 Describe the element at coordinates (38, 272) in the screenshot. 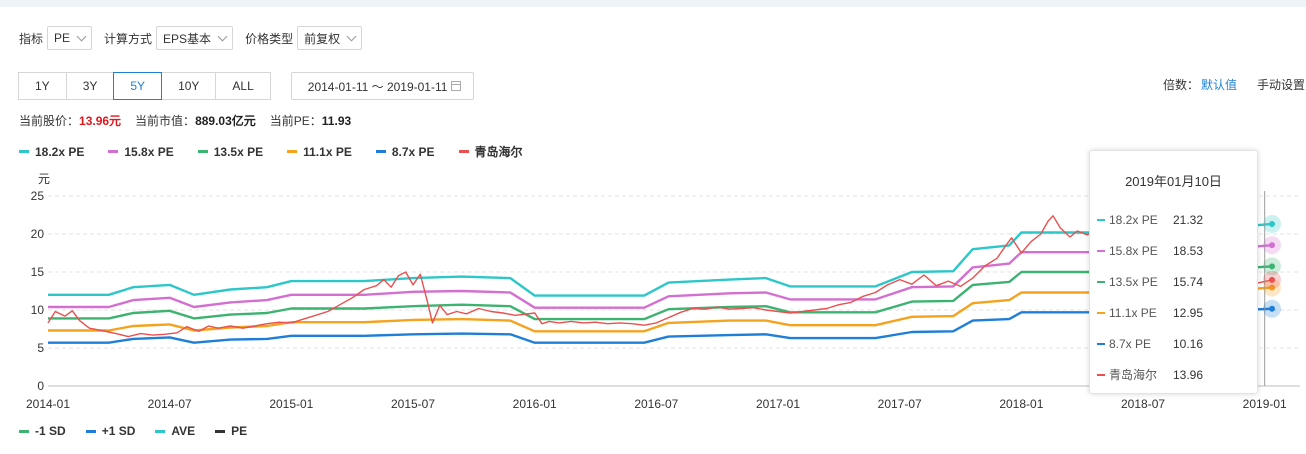

I see `y-tick-label: 15` at that location.